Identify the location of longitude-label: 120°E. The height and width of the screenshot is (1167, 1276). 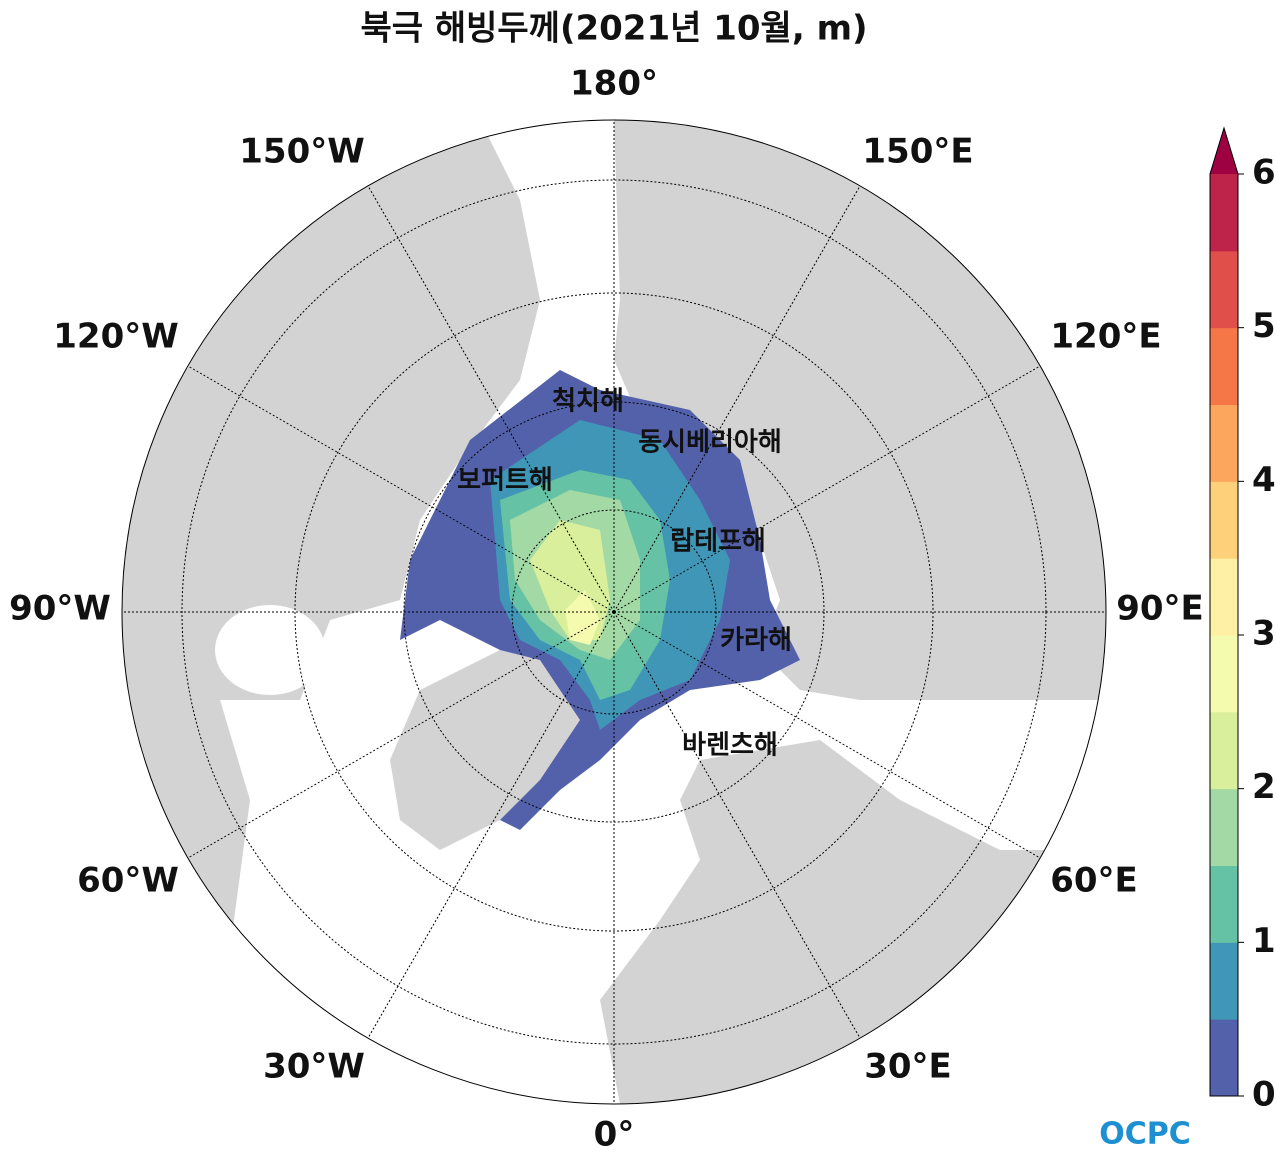
(1105, 337).